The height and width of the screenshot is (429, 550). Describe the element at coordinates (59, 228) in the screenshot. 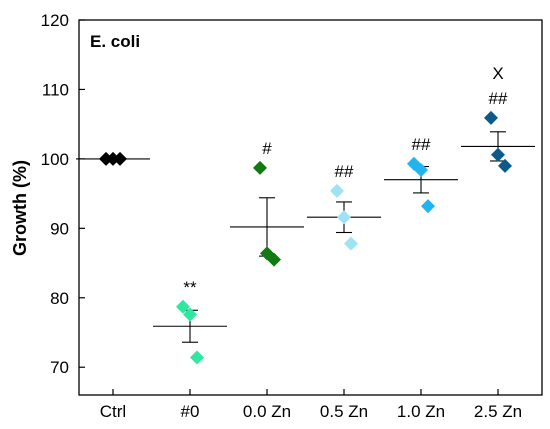

I see `y-tick-label: 90` at that location.